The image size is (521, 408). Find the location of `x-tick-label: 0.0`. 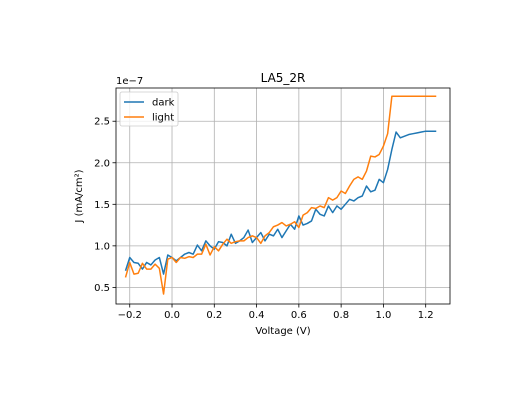

x-tick-label: 0.0 is located at coordinates (172, 315).